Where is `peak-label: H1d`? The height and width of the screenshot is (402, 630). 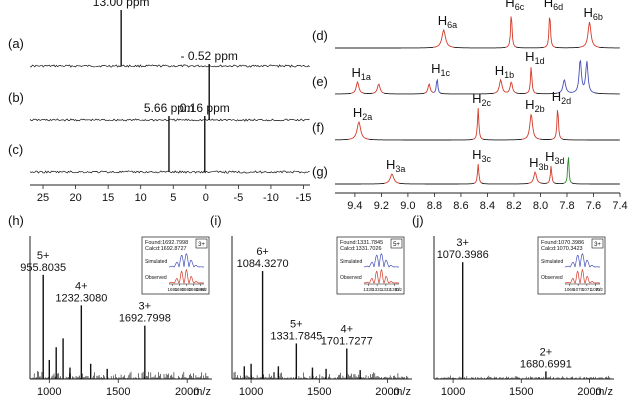 peak-label: H1d is located at coordinates (534, 57).